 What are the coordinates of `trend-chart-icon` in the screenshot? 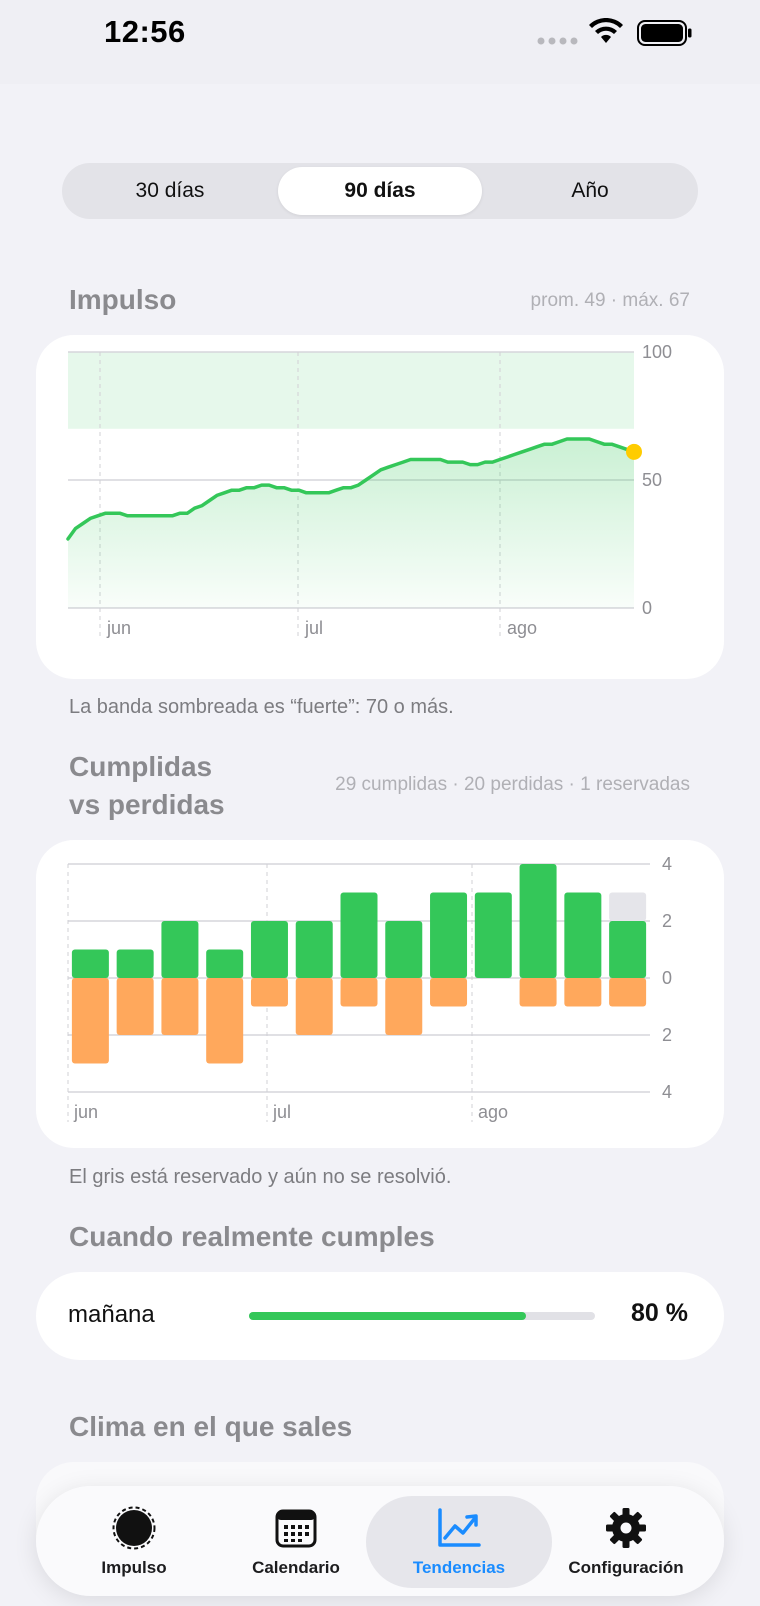 It's located at (459, 1527).